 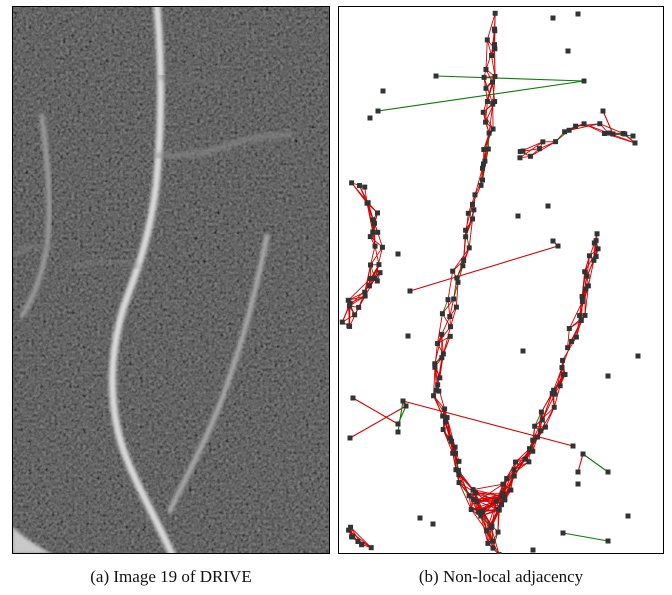 What do you see at coordinates (182, 576) in the screenshot?
I see `caption-a-text: Image 19 of DRIVE` at bounding box center [182, 576].